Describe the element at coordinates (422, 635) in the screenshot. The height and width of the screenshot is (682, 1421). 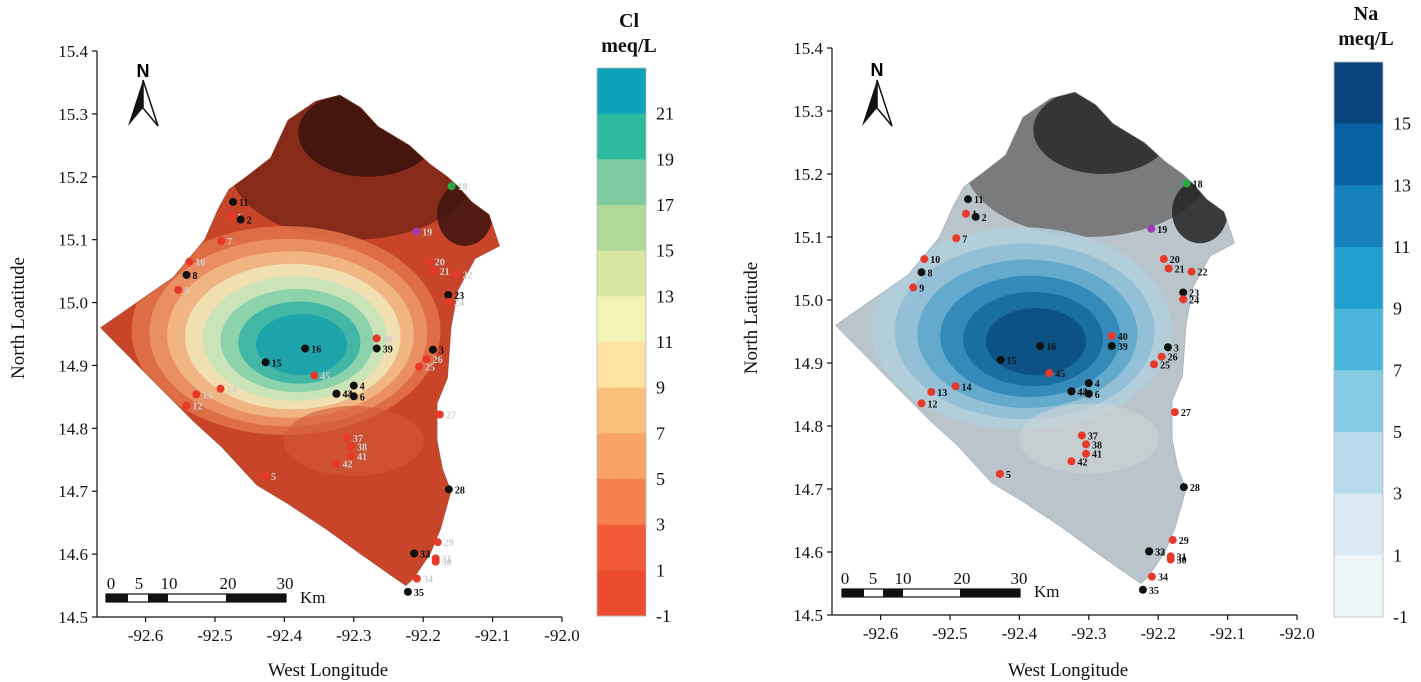
I see `x-tick-label: -92.2` at that location.